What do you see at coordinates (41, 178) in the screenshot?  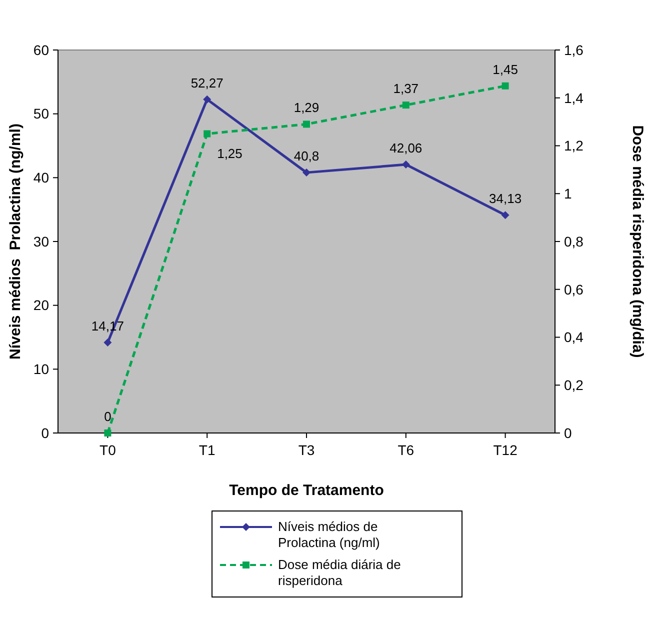 I see `y-tick-label: 40` at bounding box center [41, 178].